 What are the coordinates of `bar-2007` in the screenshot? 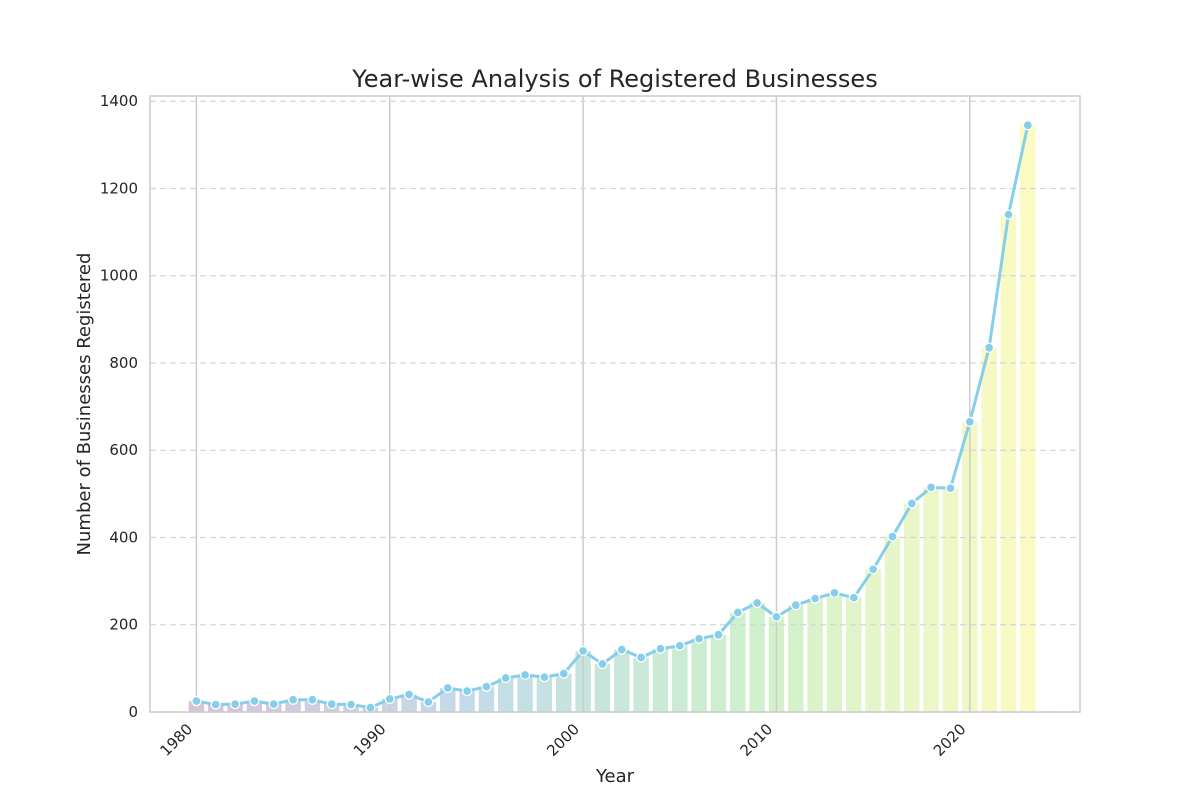 It's located at (718, 673).